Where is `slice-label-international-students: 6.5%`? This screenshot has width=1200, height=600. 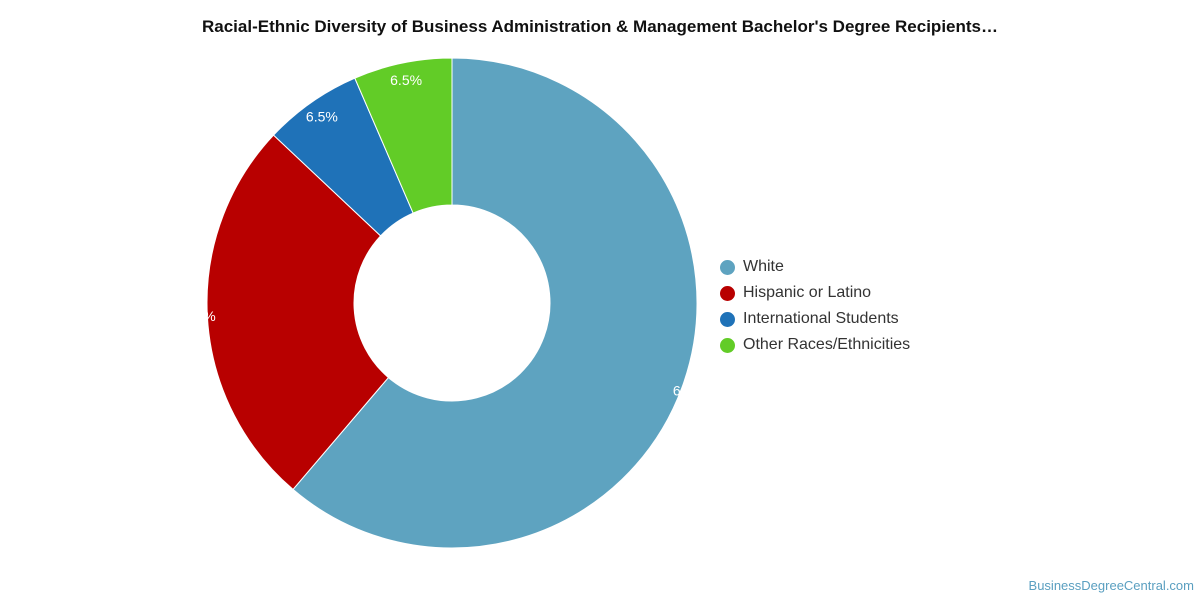 slice-label-international-students: 6.5% is located at coordinates (322, 116).